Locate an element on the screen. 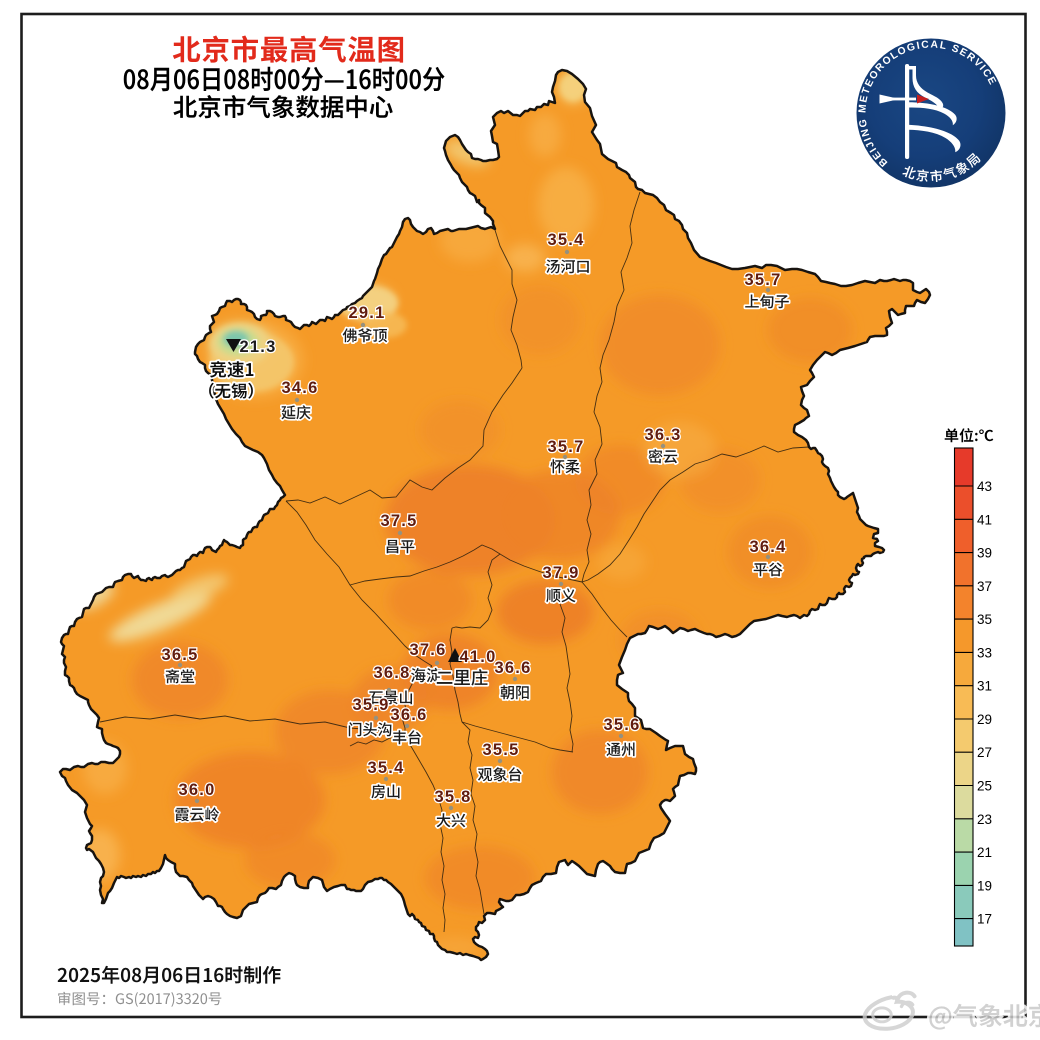 This screenshot has width=1040, height=1040. svg-text: 35.6 is located at coordinates (622, 725).